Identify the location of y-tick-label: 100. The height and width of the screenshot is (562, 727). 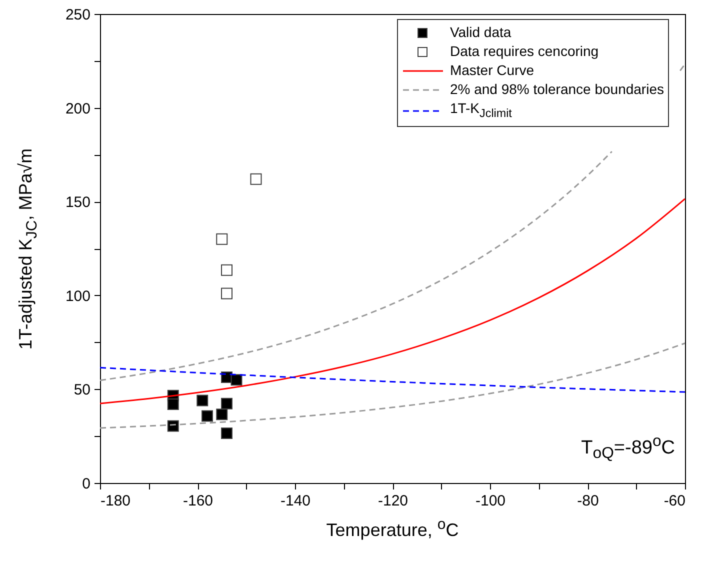
(77, 296).